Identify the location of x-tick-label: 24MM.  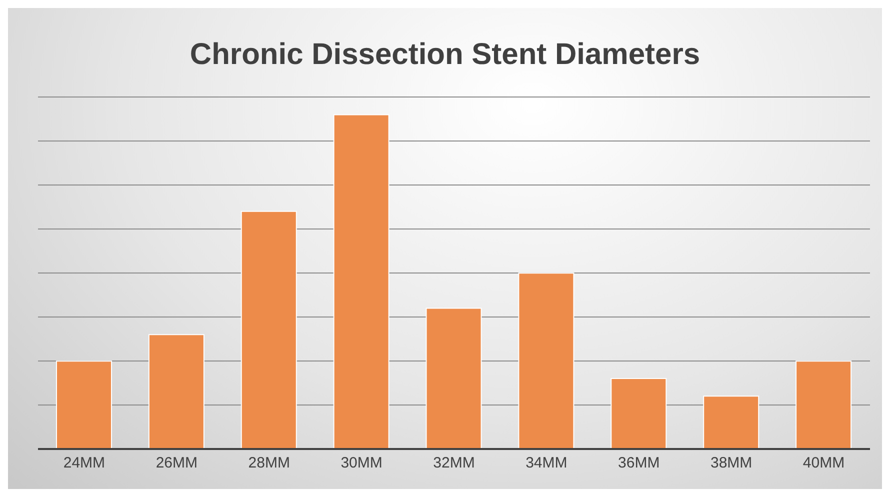
(84, 463).